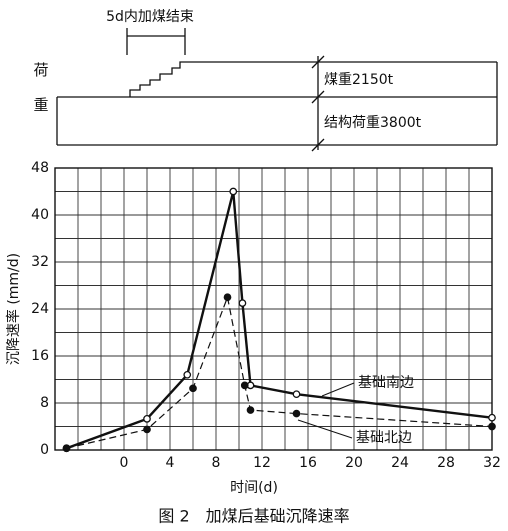 The image size is (508, 531). I want to click on load-axis-label: 荷重, so click(41, 97).